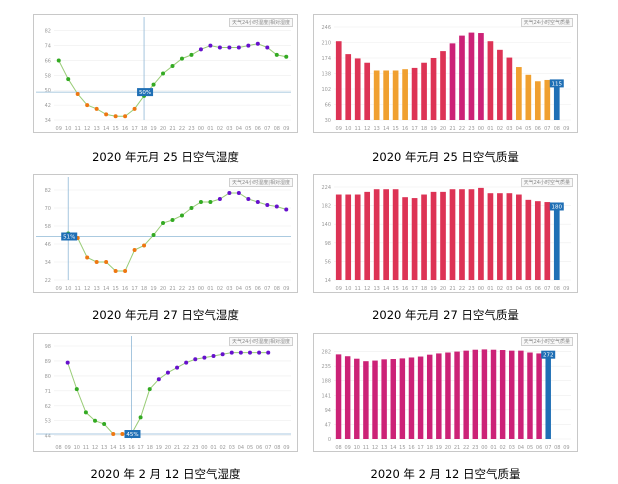 The image size is (618, 484). I want to click on x-tick-label: 00, so click(204, 448).